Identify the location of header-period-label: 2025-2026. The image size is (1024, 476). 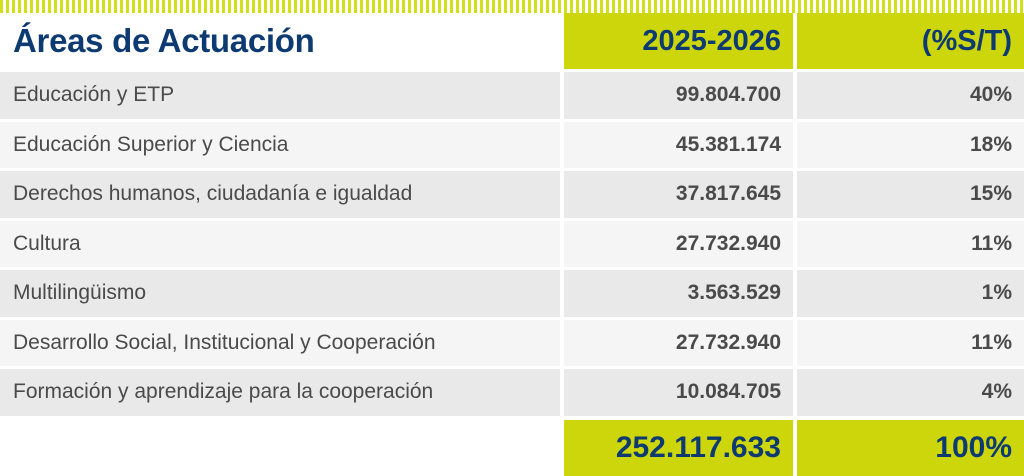
(678, 41).